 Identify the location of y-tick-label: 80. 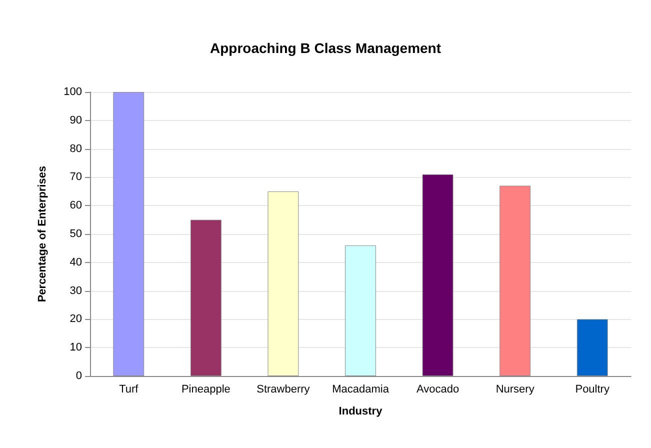
(76, 148).